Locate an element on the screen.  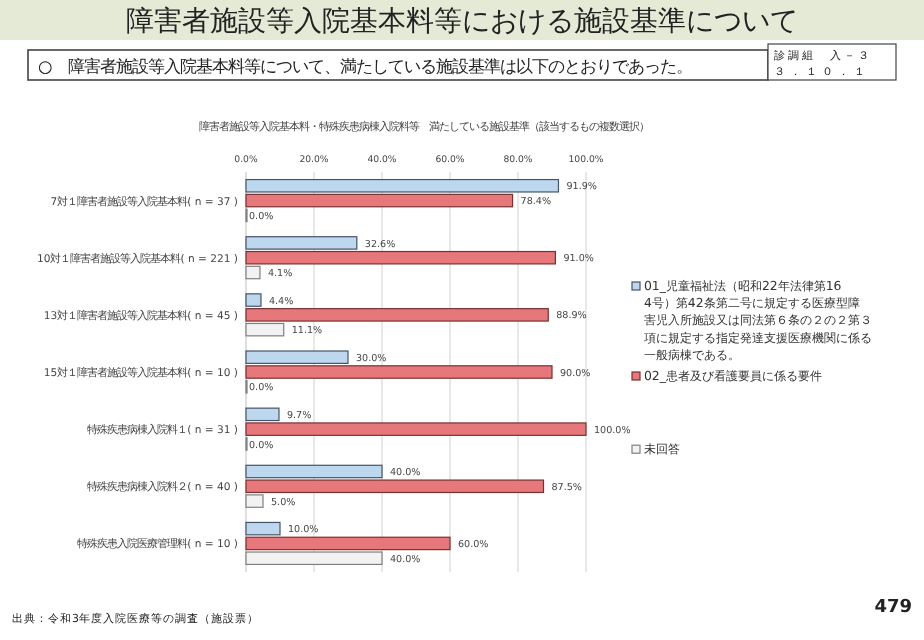
chart-subtitle: ○ 障害者施設等入院基本料等について、満たしている施設基準は以下のとおりであった。 is located at coordinates (365, 66).